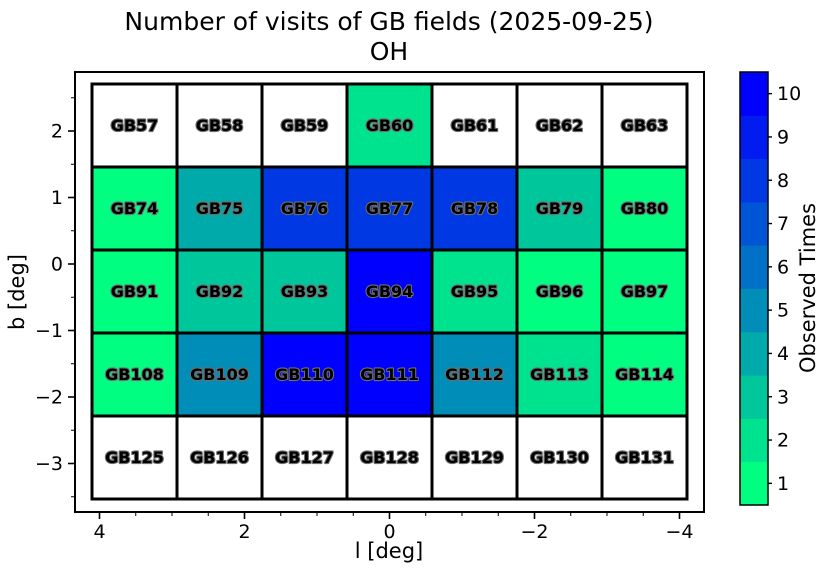  Describe the element at coordinates (389, 51) in the screenshot. I see `chart-subtitle: OH` at that location.